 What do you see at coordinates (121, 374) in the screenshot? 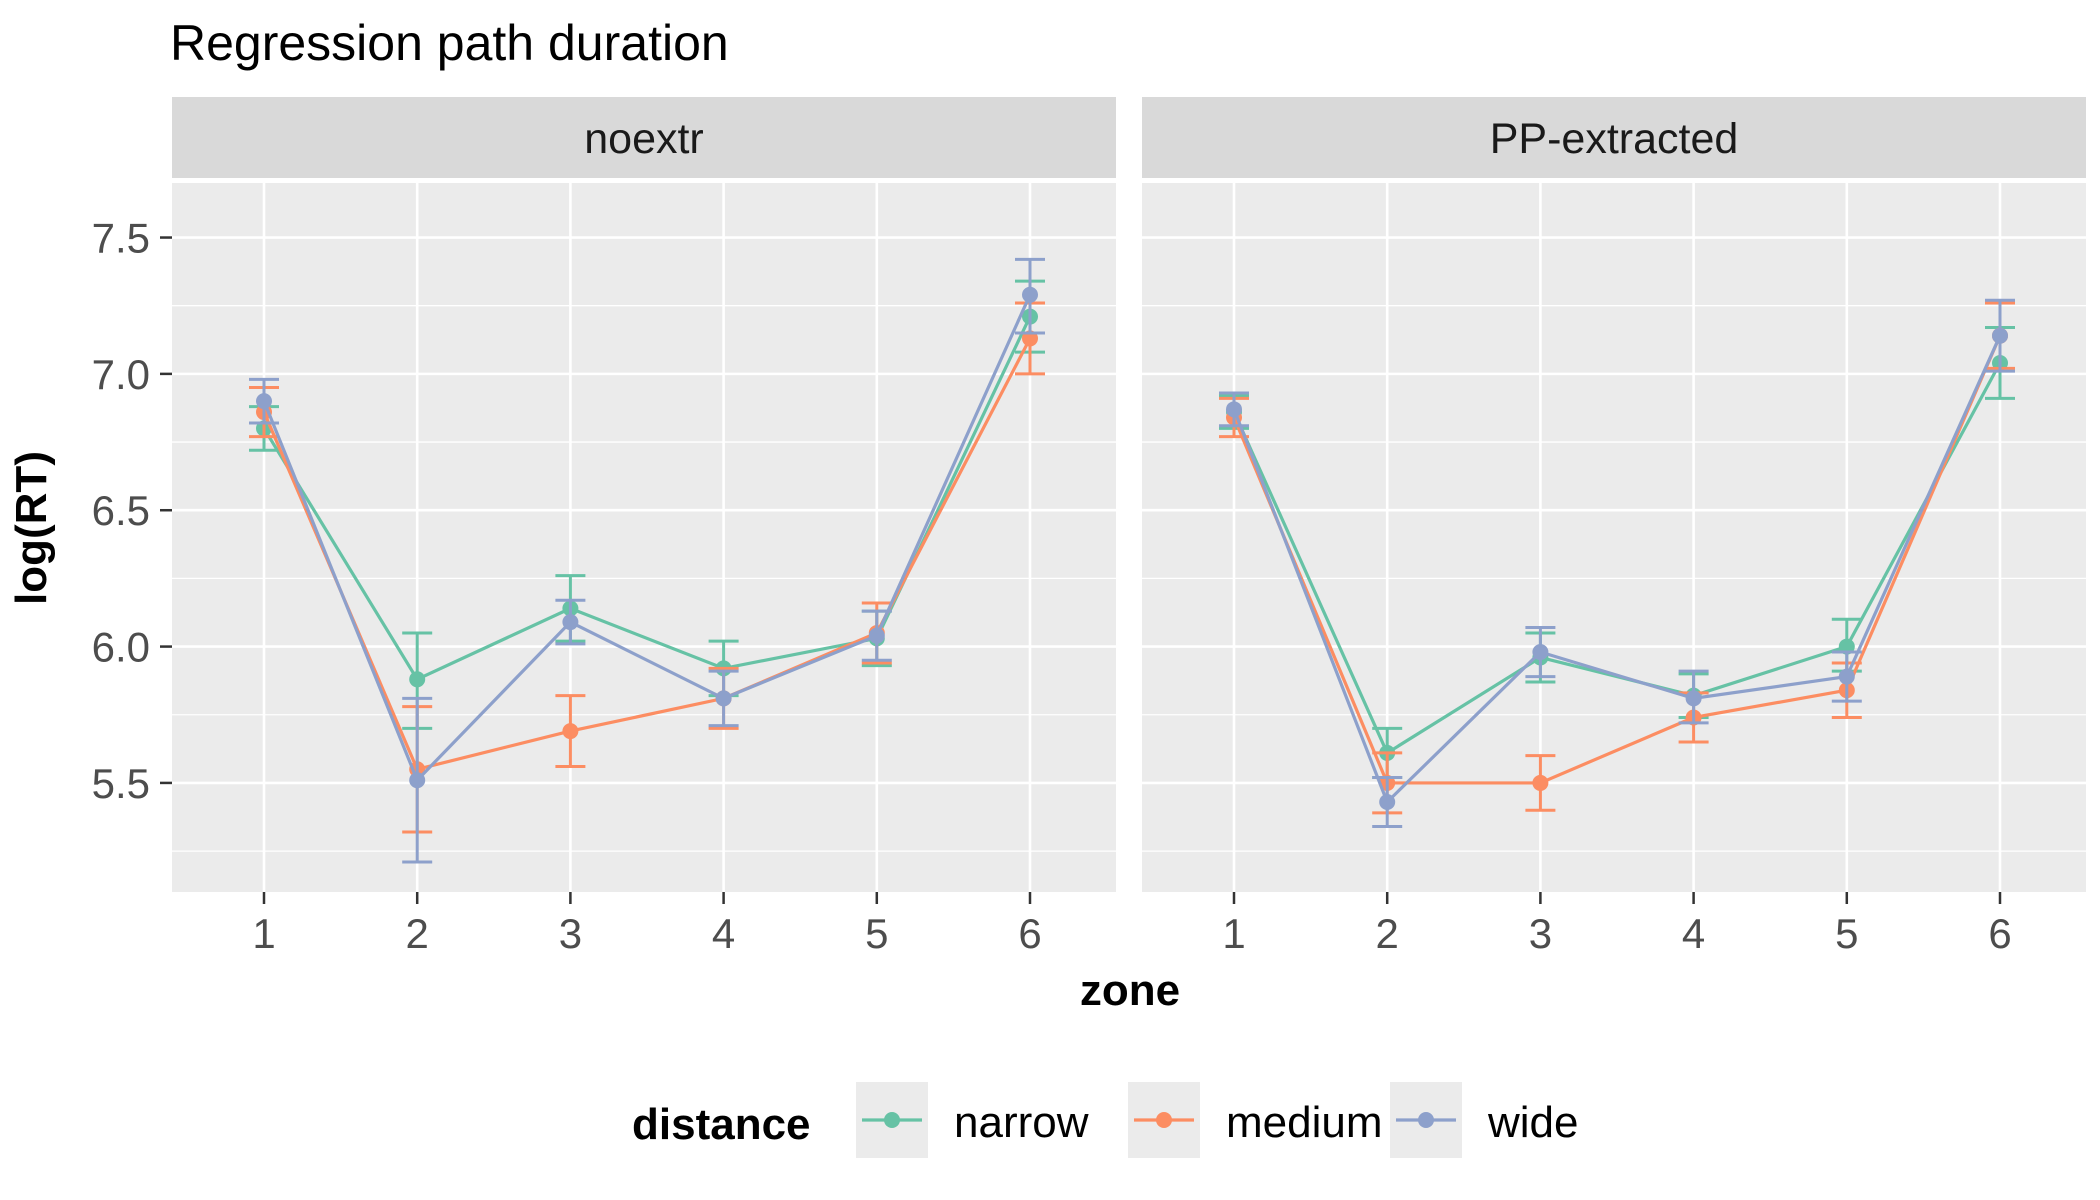
I see `y-tick-label: 7.0` at bounding box center [121, 374].